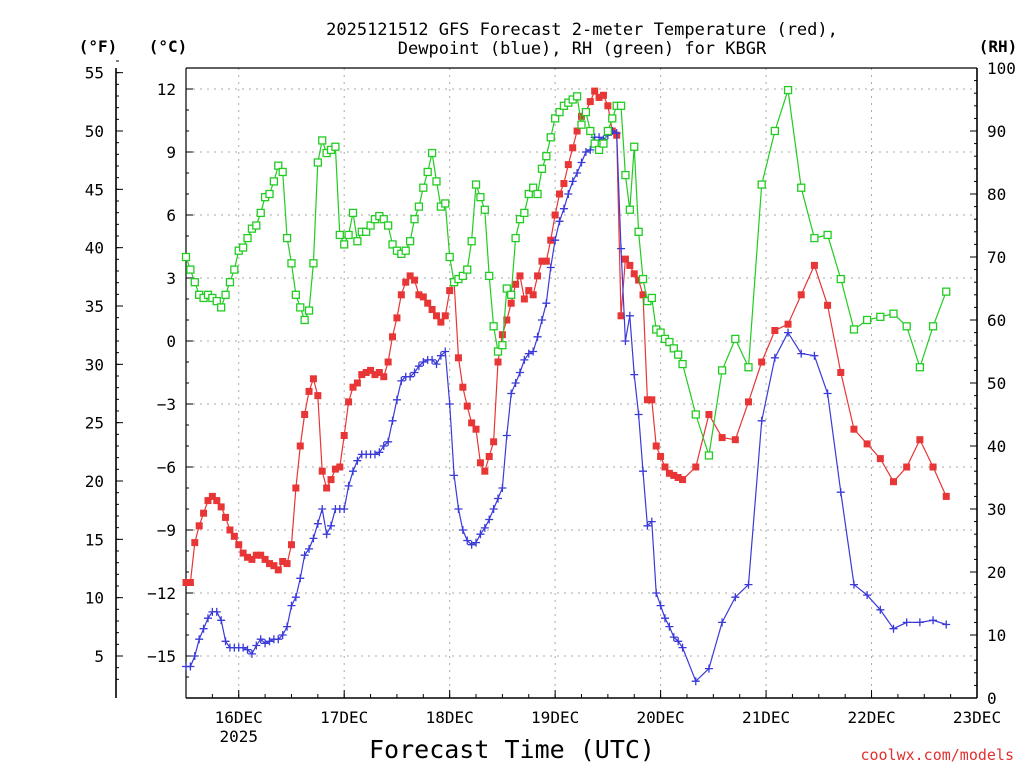 This screenshot has width=1024, height=768. Describe the element at coordinates (99, 656) in the screenshot. I see `fahrenheit-tick-label: 5` at that location.